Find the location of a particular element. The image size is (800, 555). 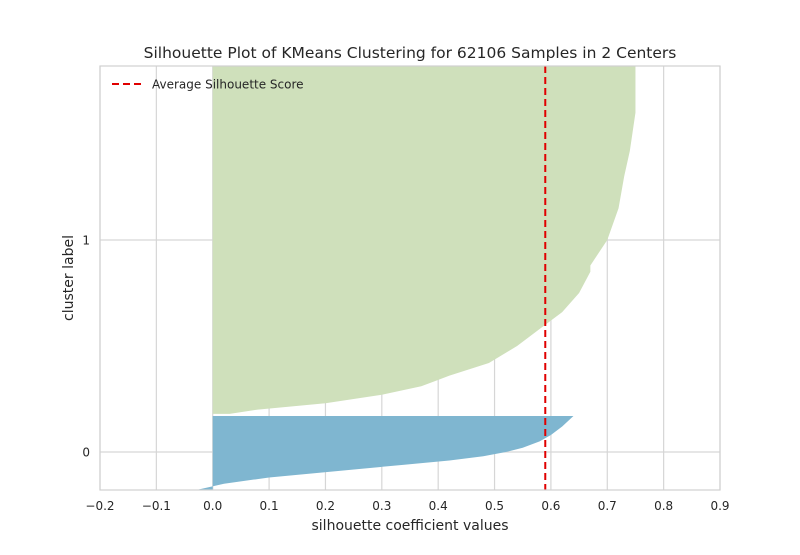

y-tick-label: 0 is located at coordinates (86, 453).